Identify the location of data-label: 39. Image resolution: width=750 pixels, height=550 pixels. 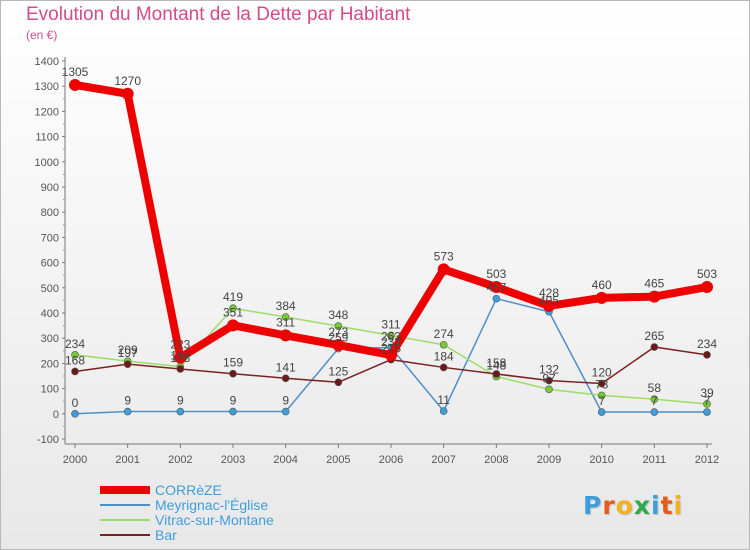
(707, 393).